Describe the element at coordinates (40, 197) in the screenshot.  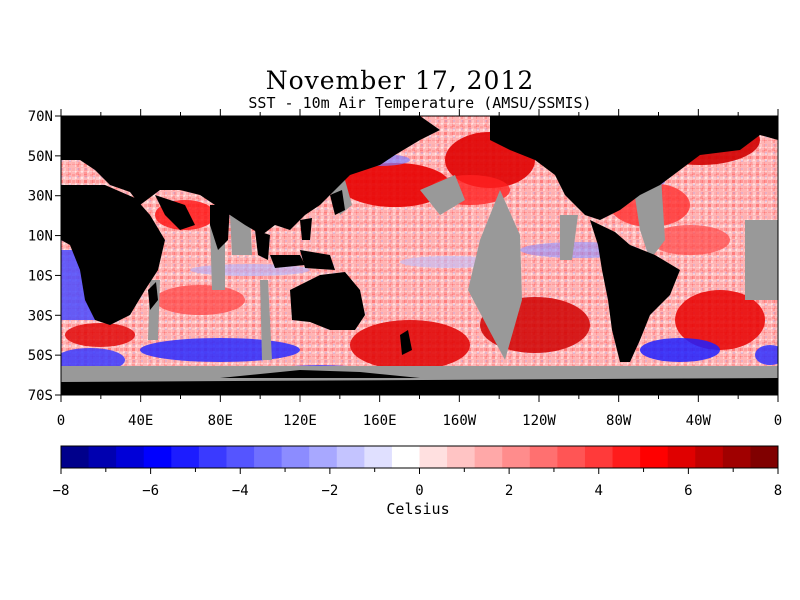
I see `lat-tick-label: 30N` at that location.